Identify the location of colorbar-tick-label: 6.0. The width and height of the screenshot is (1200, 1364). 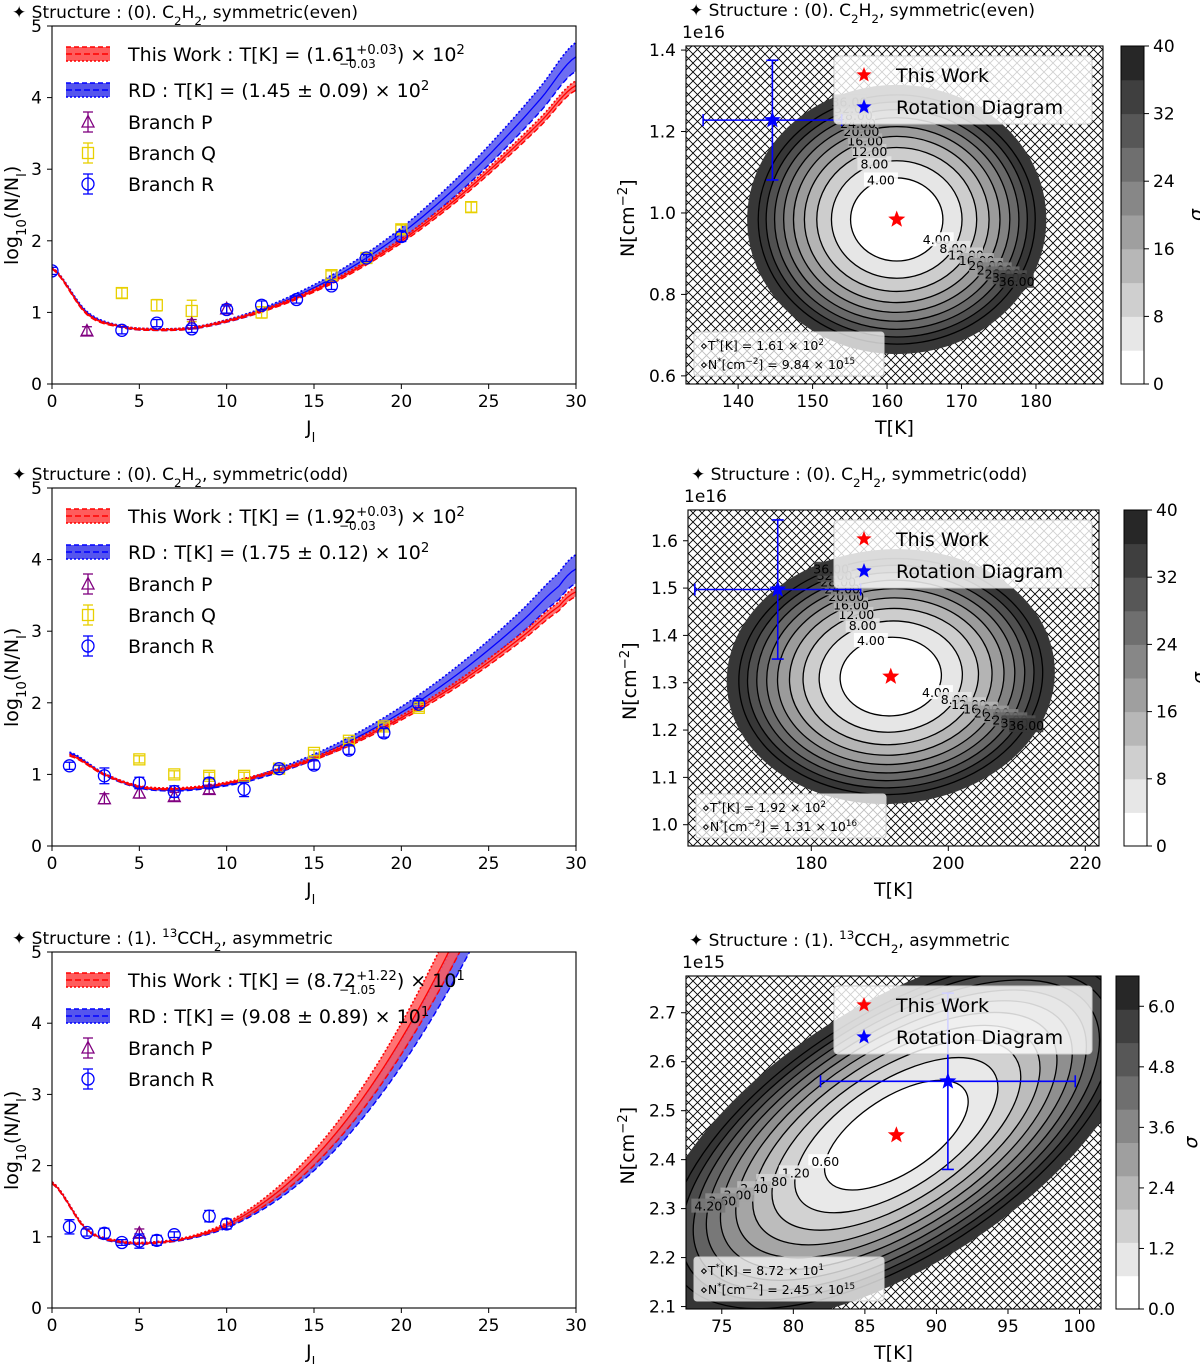
(1161, 1007).